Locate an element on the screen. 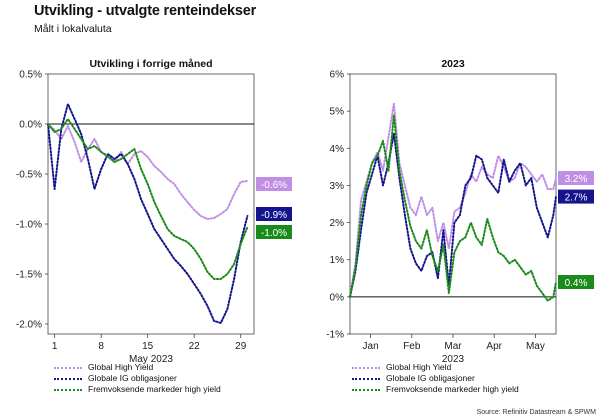  end-label: 2.7% is located at coordinates (576, 198).